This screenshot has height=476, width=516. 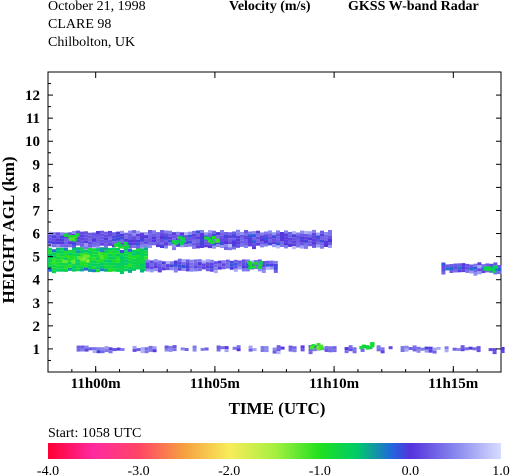 I want to click on colorbar-gradient, so click(x=274, y=451).